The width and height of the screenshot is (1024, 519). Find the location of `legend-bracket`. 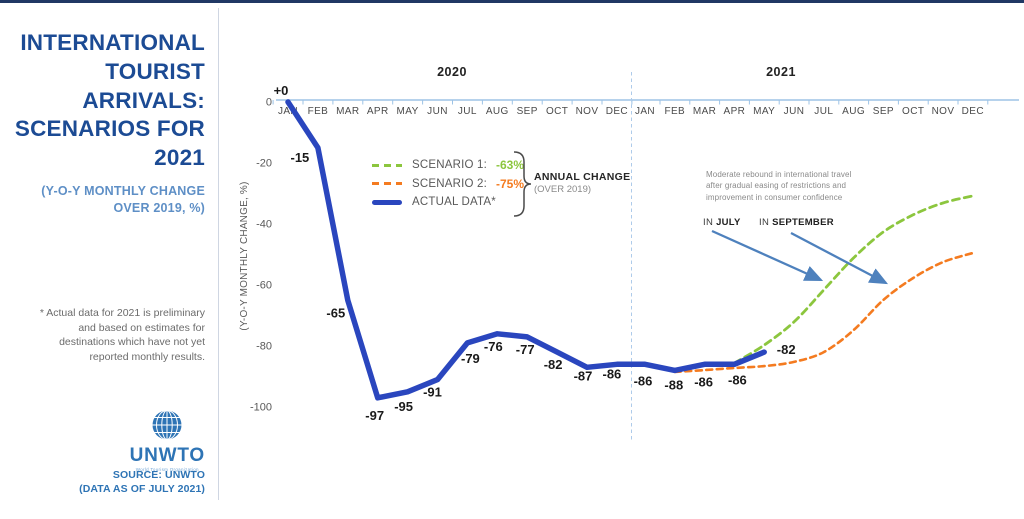

legend-bracket is located at coordinates (522, 184).